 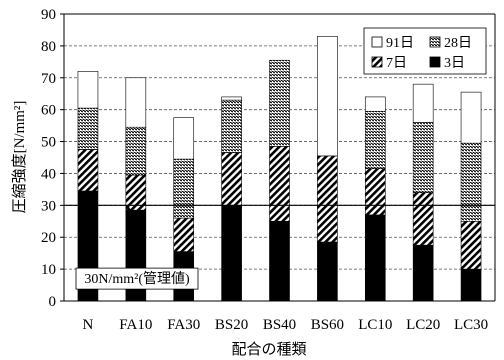 I want to click on y-axis-label: 圧縮強度[N/mm²], so click(x=19, y=157).